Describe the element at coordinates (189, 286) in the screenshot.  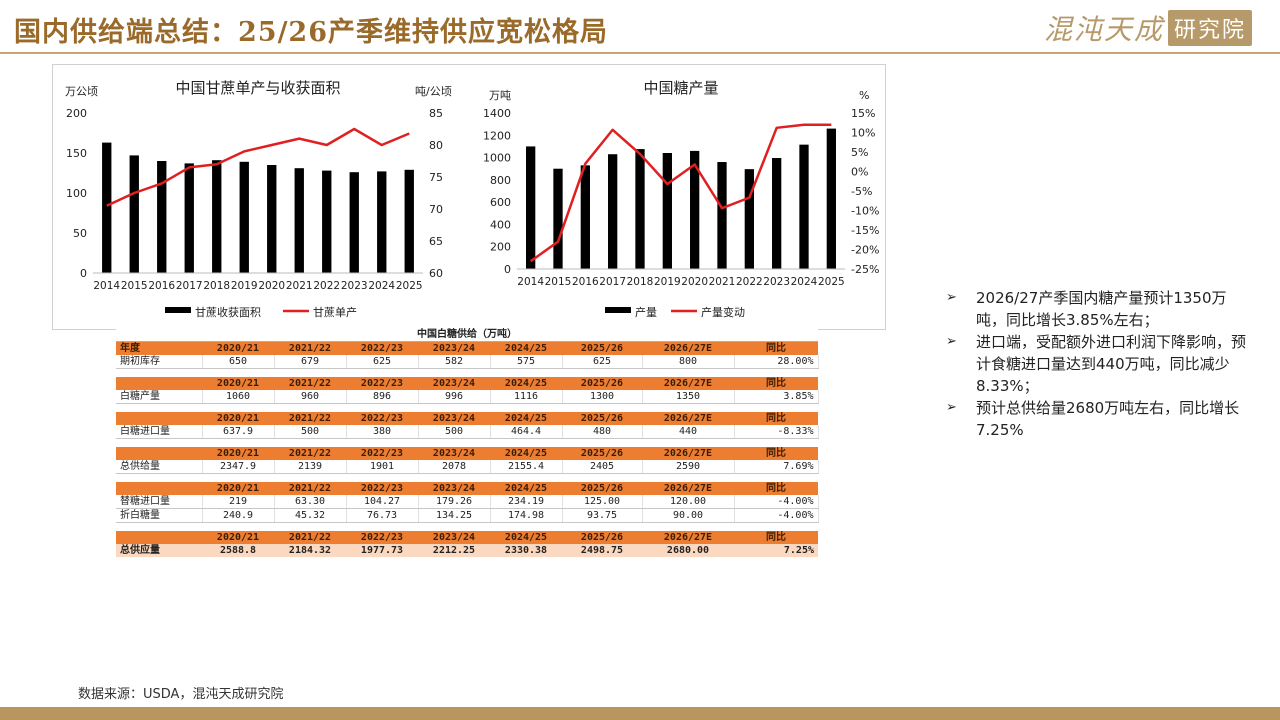
I see `x-tick-label: 2017` at that location.